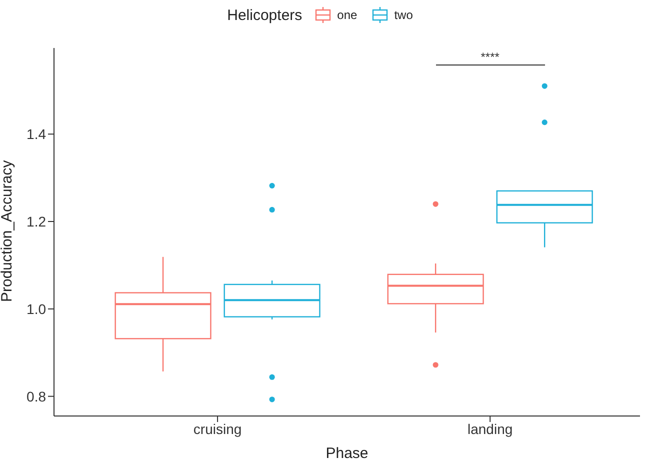  I want to click on legend-label: two, so click(403, 15).